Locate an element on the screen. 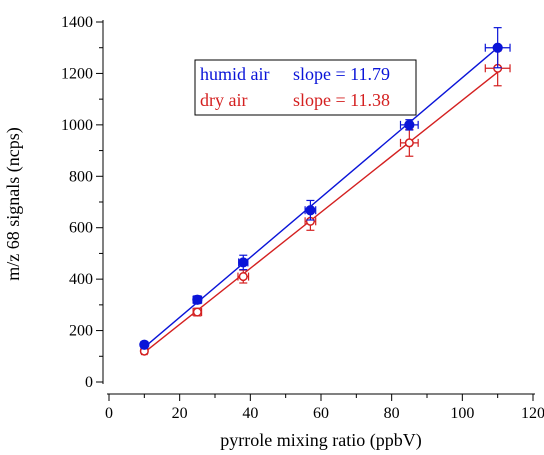 The width and height of the screenshot is (544, 455). y-tick-label: 0 is located at coordinates (89, 382).